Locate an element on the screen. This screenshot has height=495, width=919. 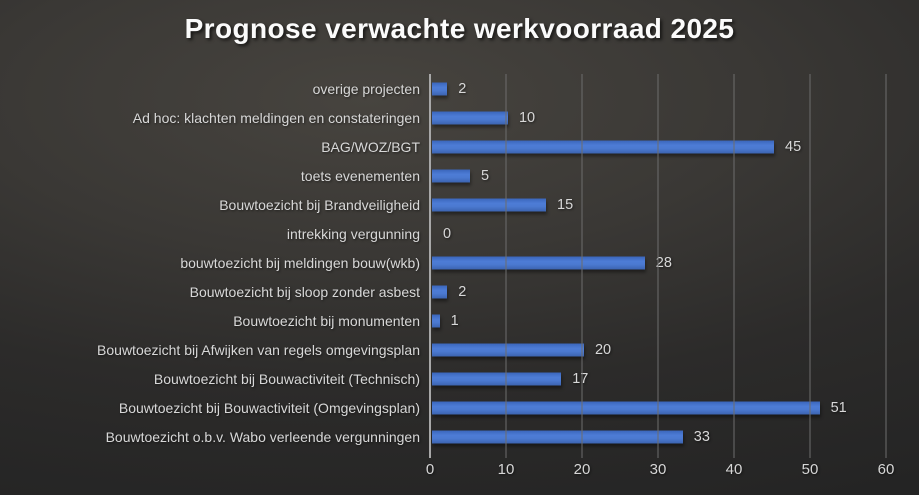
x-axis-tick-label: 20 is located at coordinates (582, 469).